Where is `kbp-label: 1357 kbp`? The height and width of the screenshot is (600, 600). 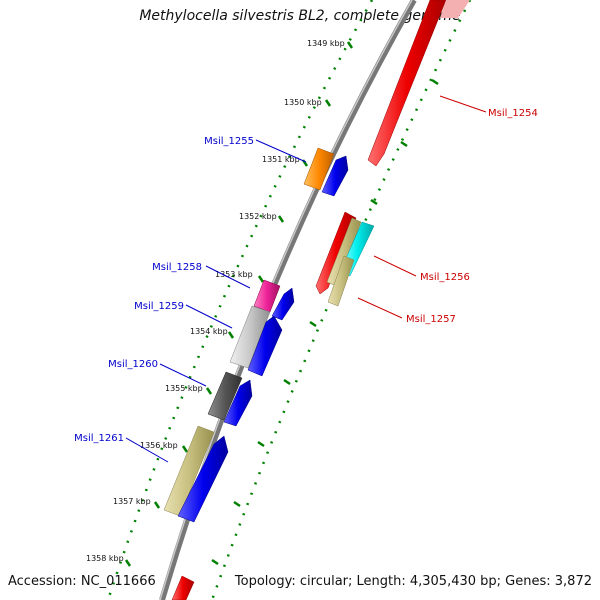 kbp-label: 1357 kbp is located at coordinates (132, 501).